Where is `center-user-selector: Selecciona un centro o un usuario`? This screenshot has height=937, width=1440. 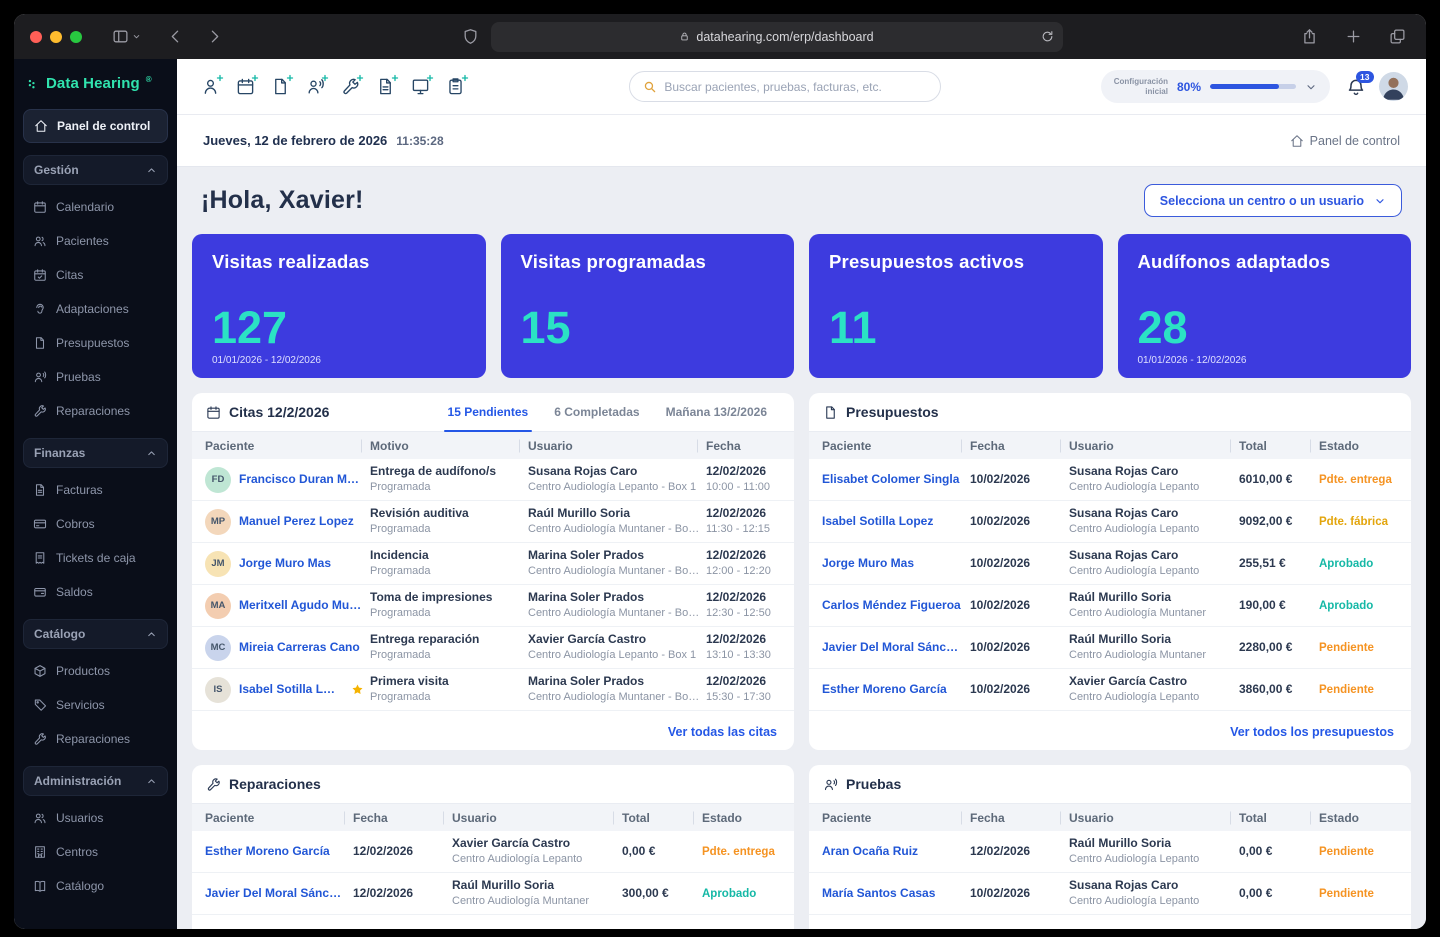
center-user-selector: Selecciona un centro o un usuario is located at coordinates (1272, 200).